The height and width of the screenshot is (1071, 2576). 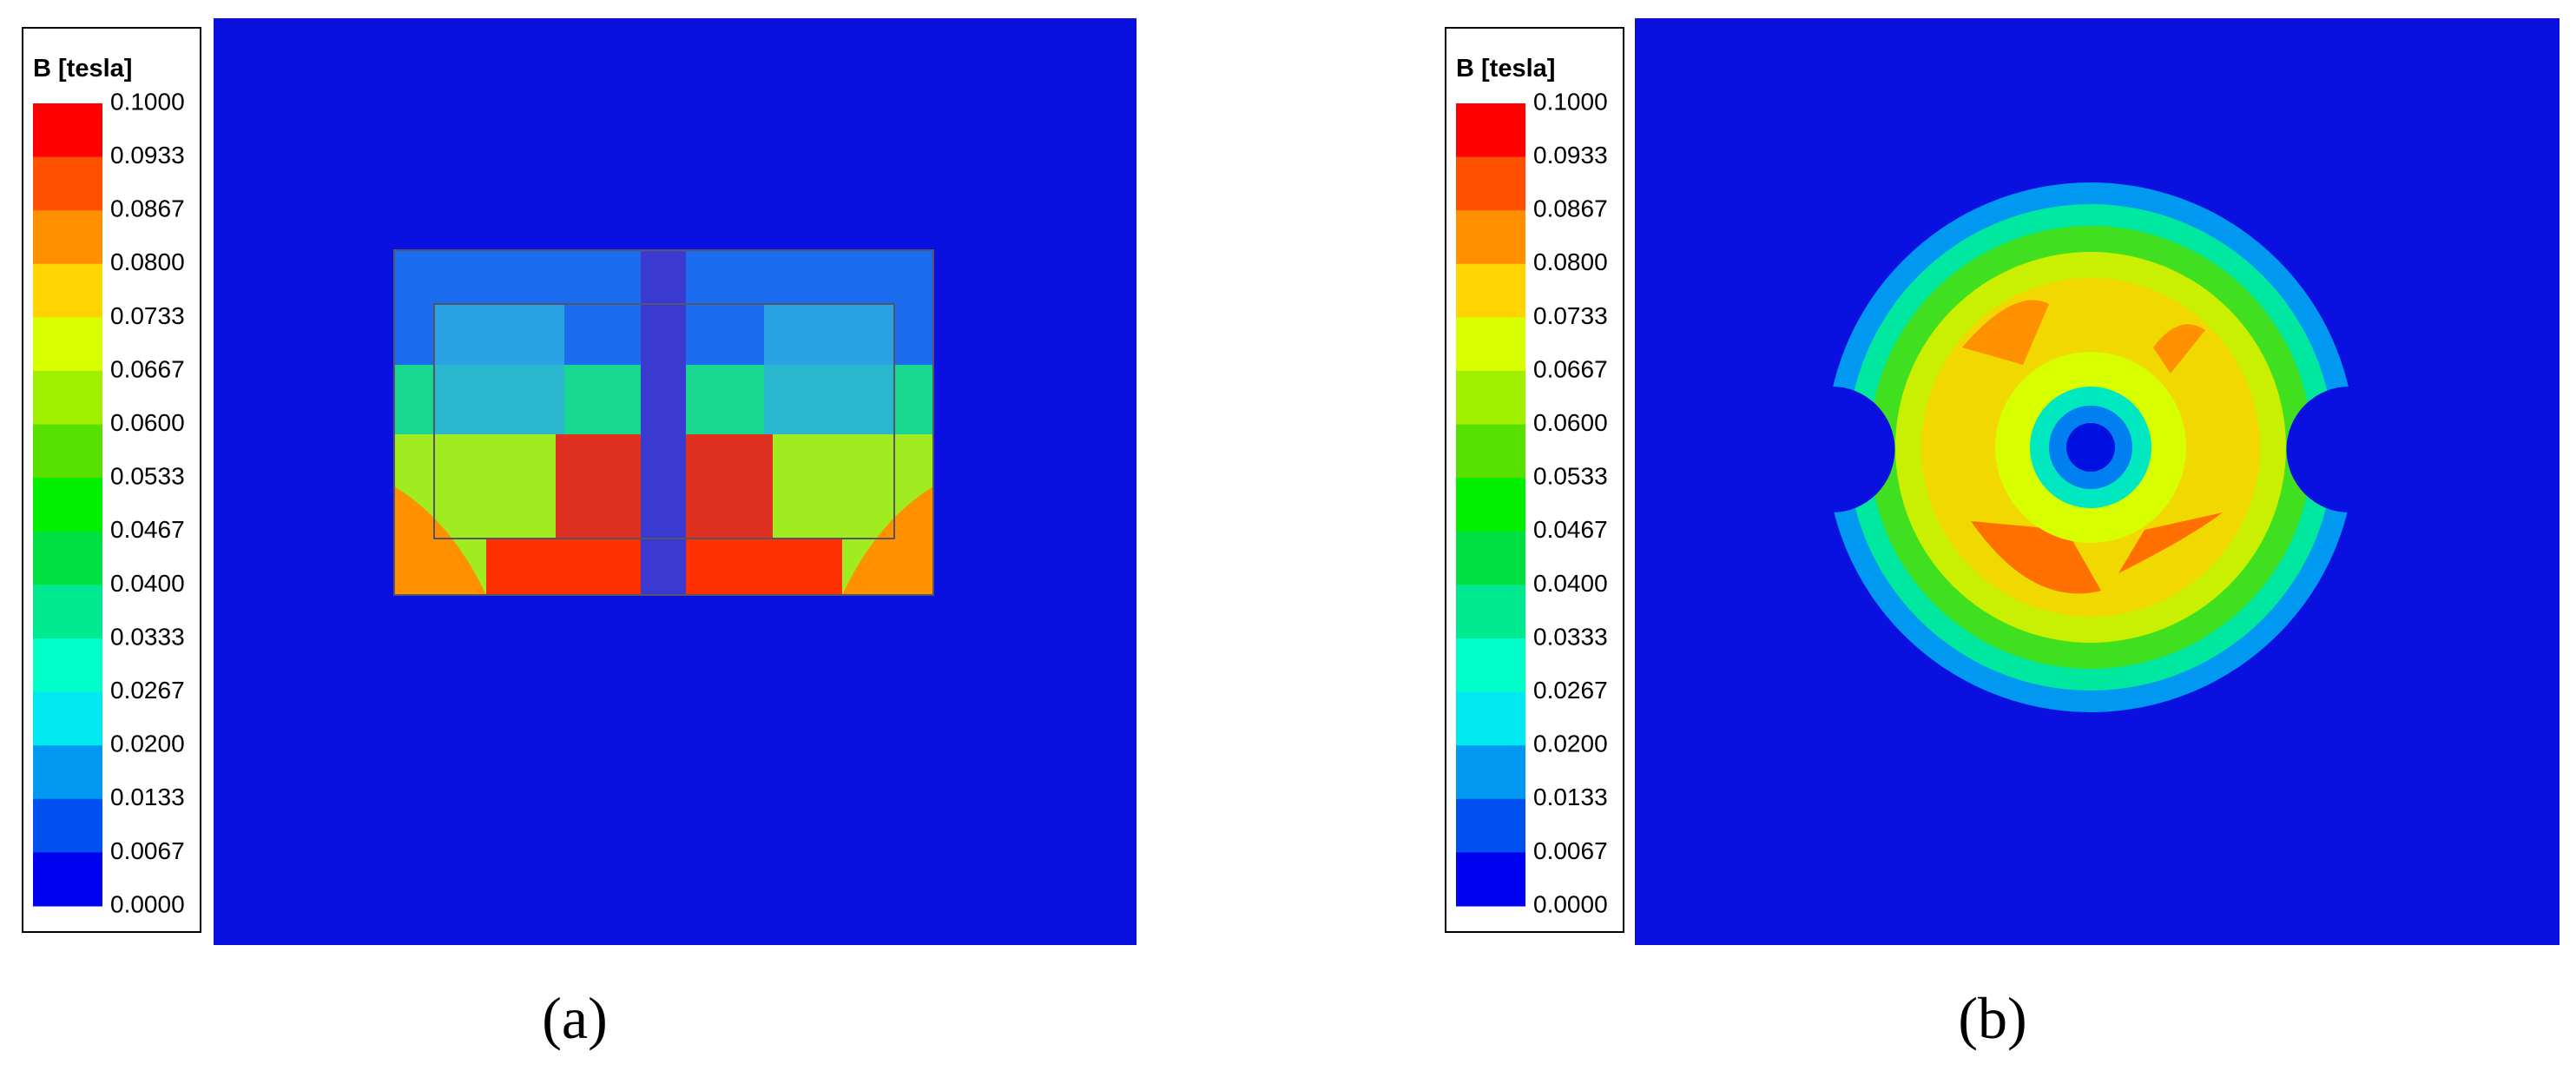 I want to click on panel-label: (b), so click(x=1992, y=1018).